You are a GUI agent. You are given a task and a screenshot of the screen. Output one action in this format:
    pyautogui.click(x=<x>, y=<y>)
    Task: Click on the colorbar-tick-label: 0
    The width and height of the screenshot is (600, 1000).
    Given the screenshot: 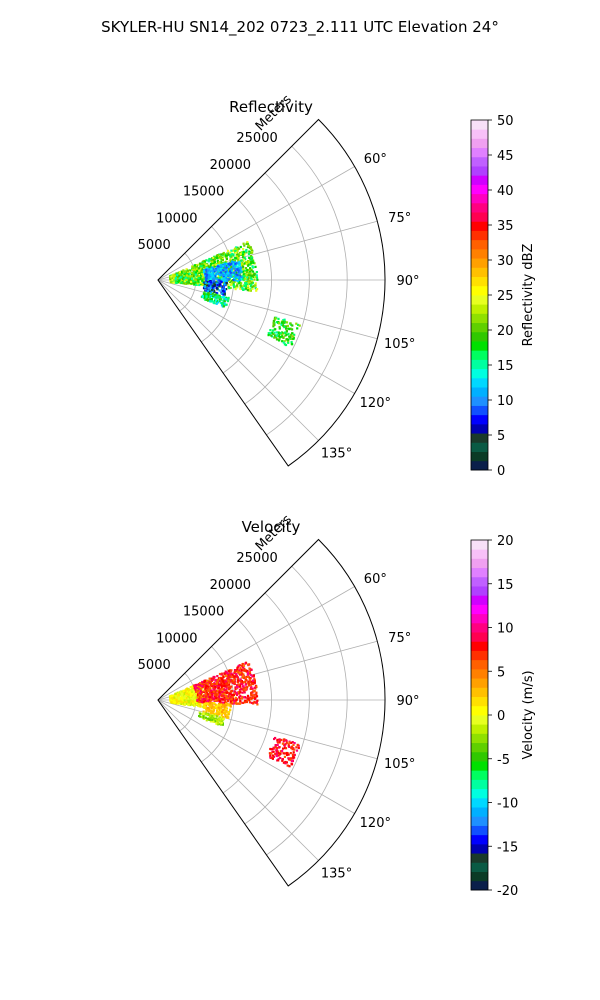 What is the action you would take?
    pyautogui.click(x=501, y=716)
    